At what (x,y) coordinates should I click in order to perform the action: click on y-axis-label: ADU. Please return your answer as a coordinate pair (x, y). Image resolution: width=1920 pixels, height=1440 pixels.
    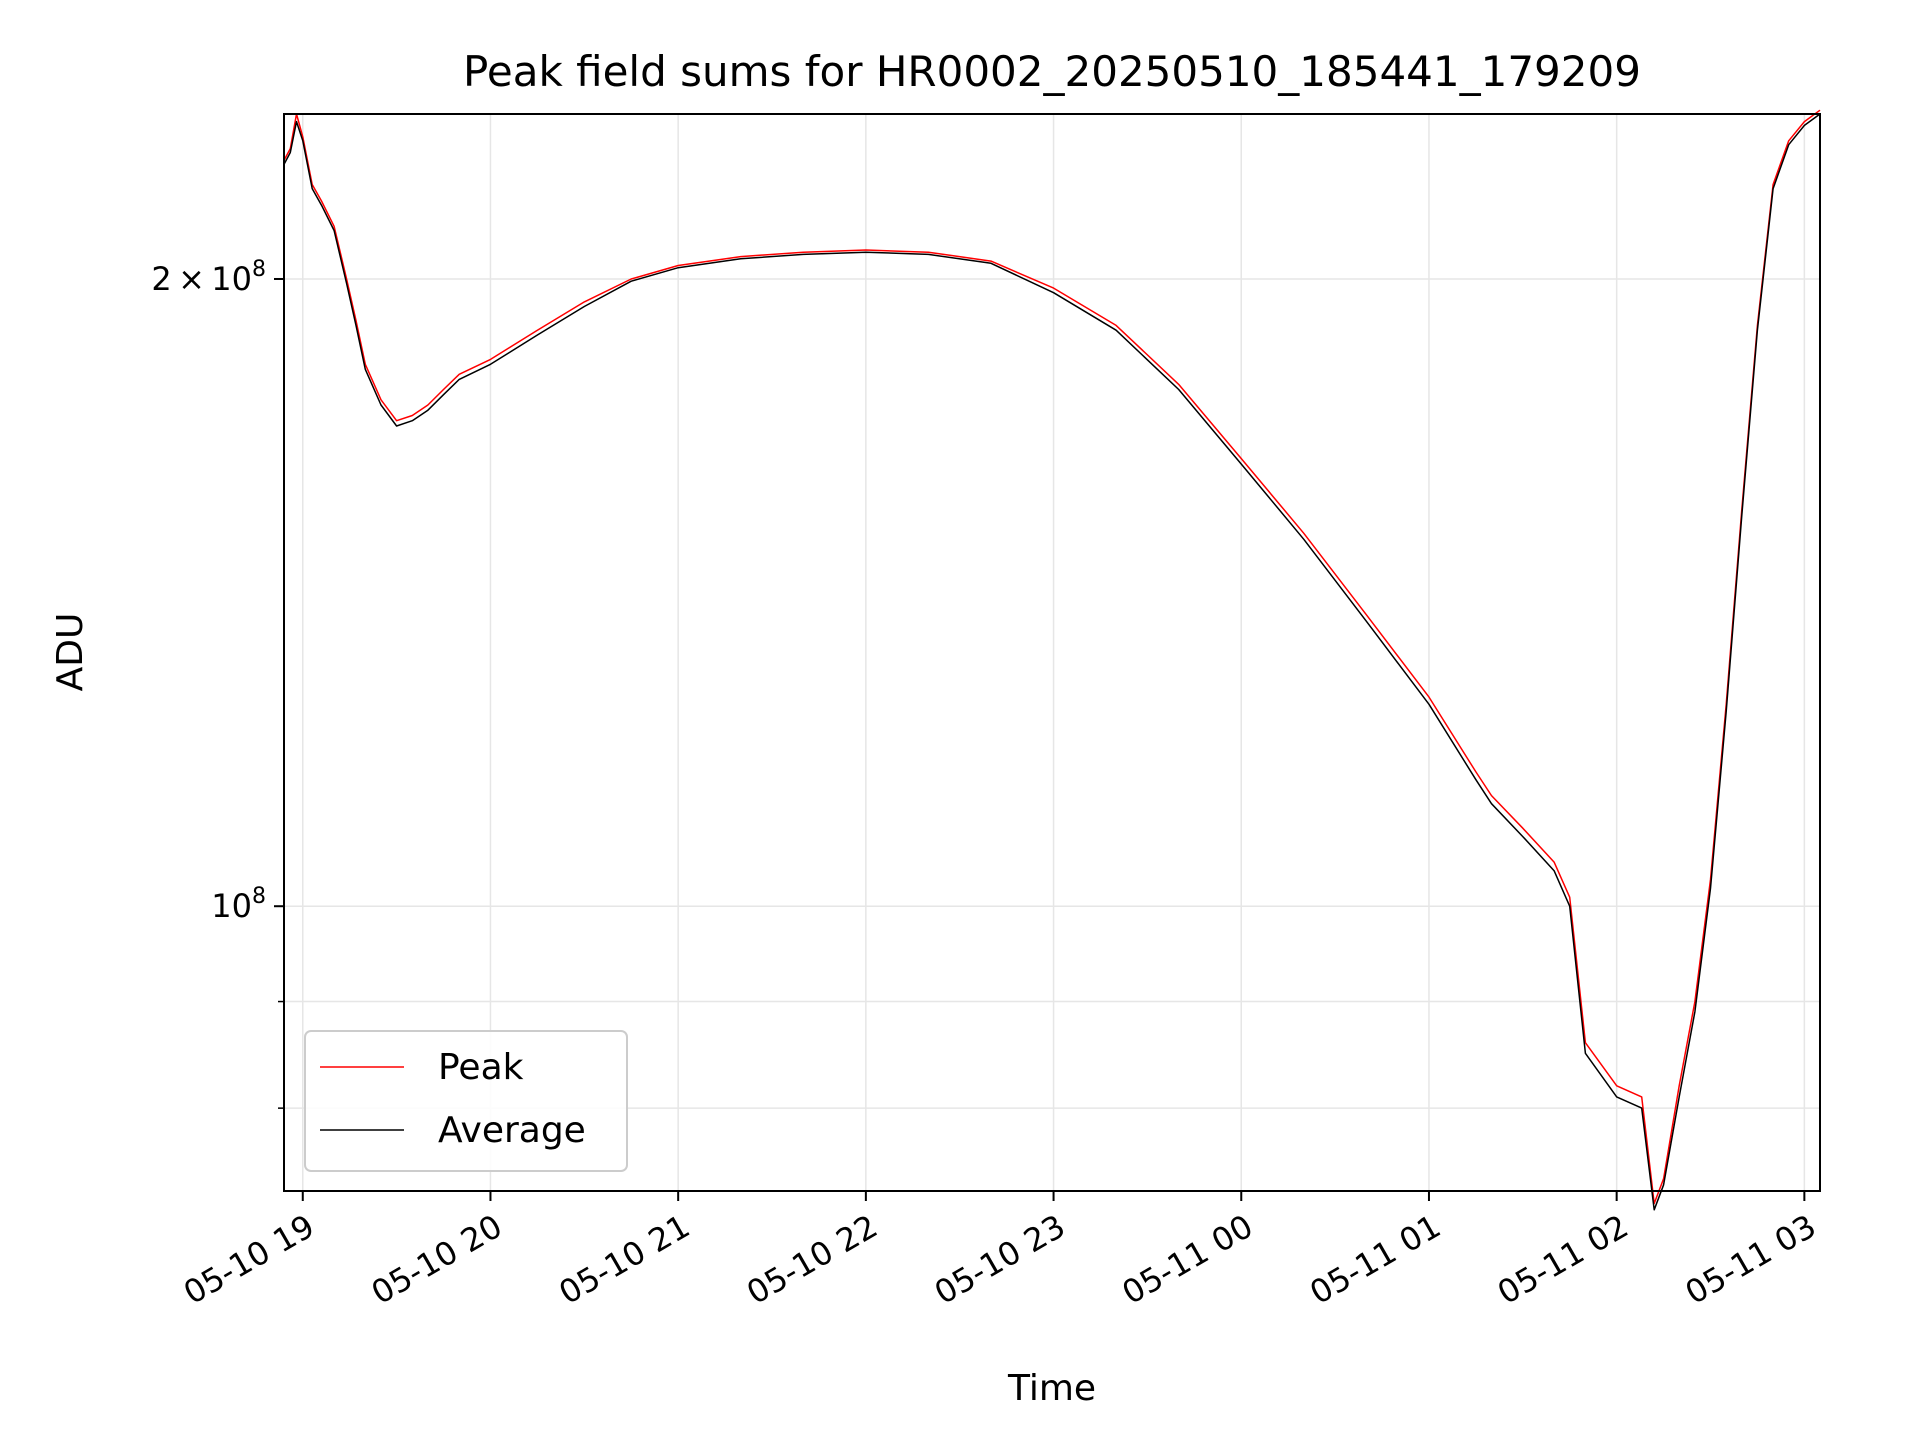
    Looking at the image, I should click on (70, 652).